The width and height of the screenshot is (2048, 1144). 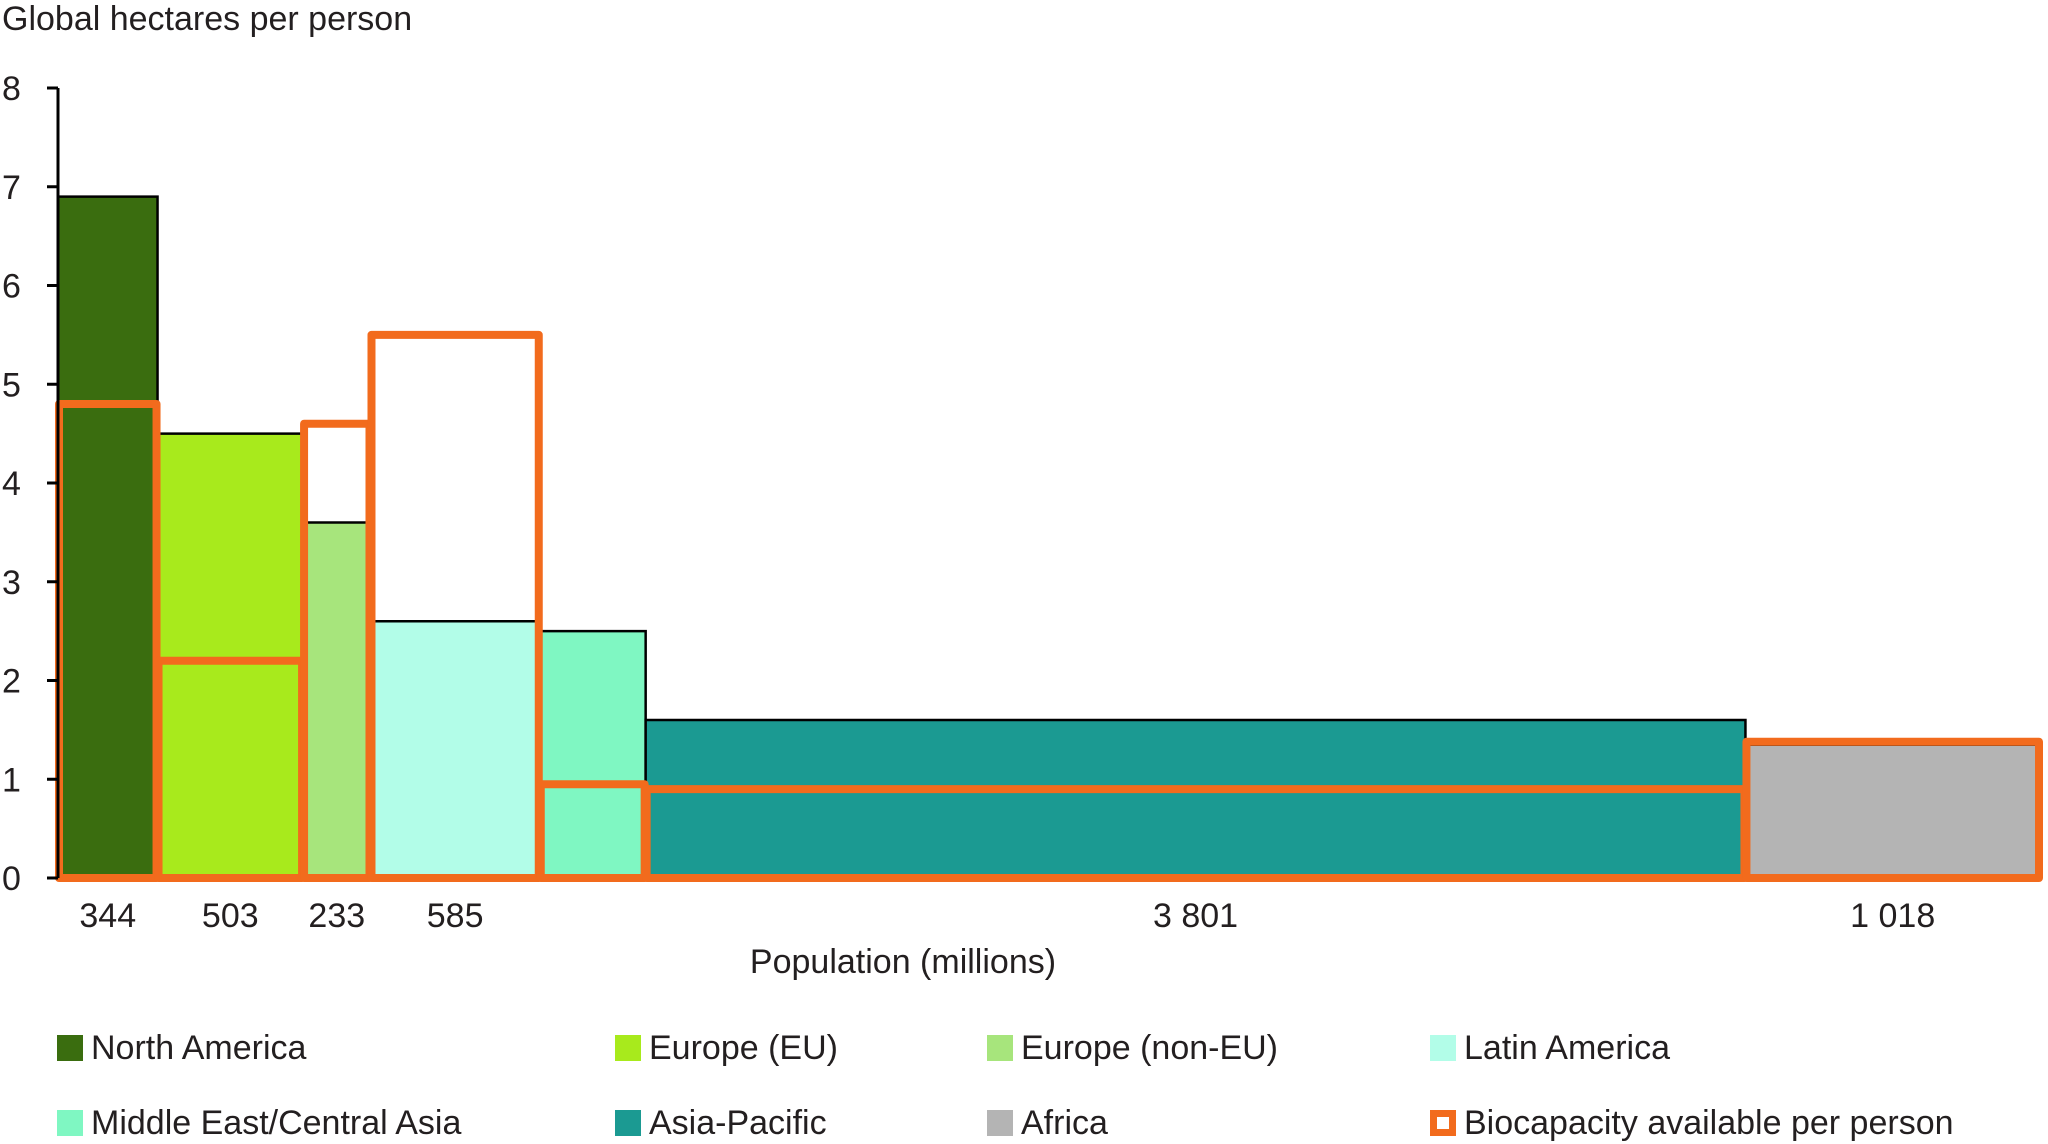 I want to click on y-tick-label: 1, so click(x=11, y=780).